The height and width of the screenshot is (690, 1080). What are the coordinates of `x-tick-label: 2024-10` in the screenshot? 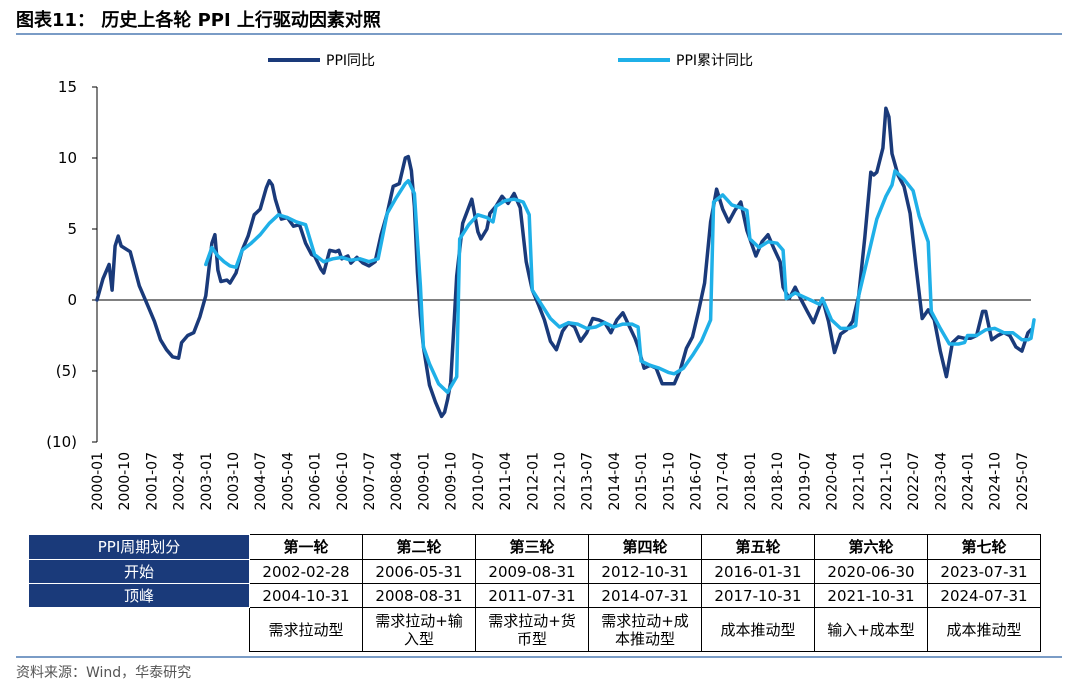 It's located at (996, 481).